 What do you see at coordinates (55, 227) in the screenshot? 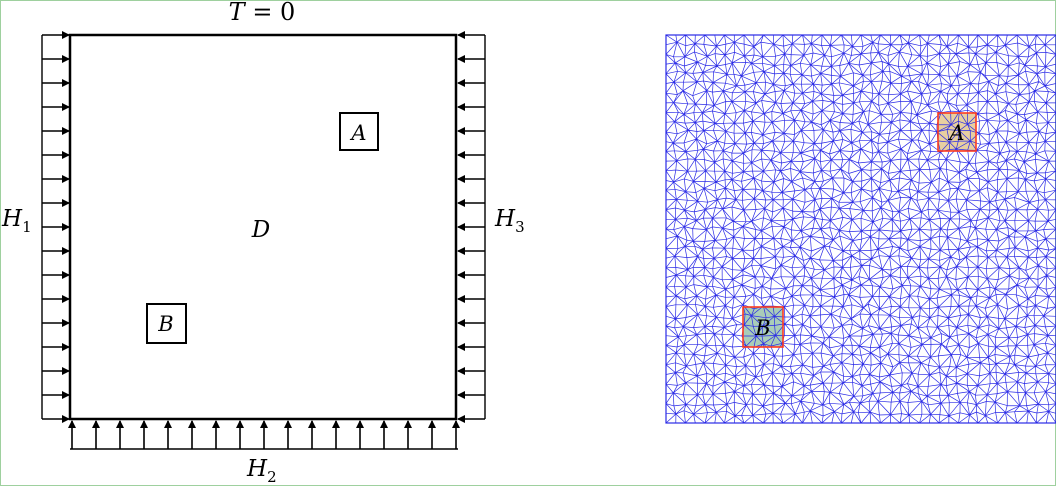
I see `left-flux-arrows` at bounding box center [55, 227].